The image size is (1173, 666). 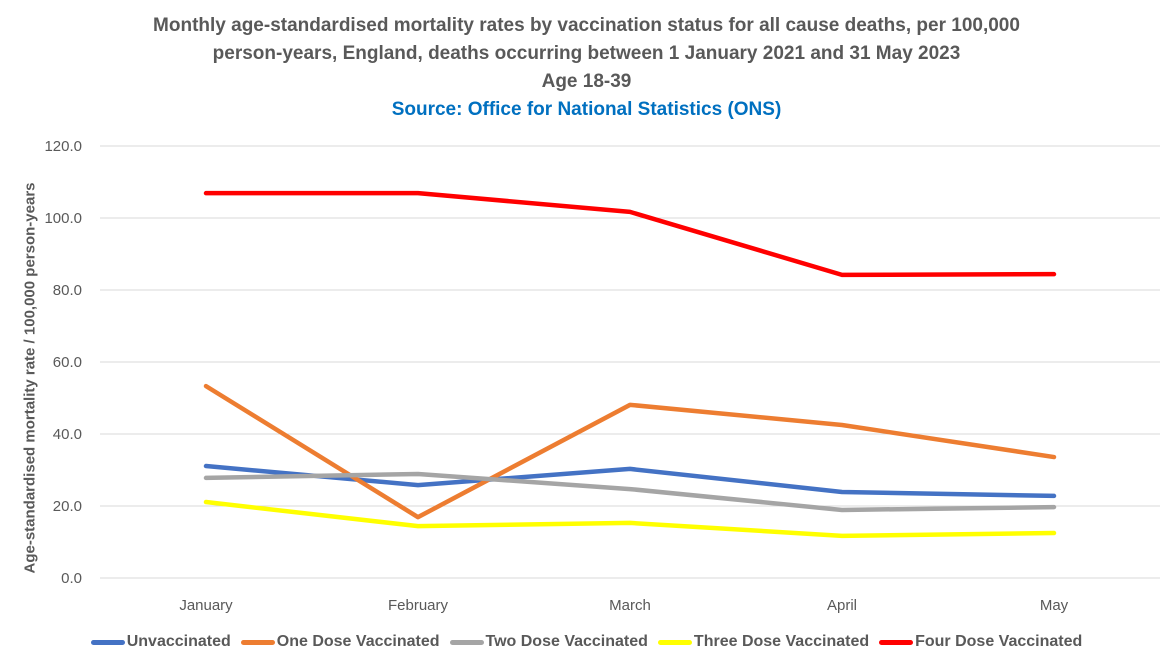 What do you see at coordinates (71, 578) in the screenshot?
I see `y-tick-label: 0.0` at bounding box center [71, 578].